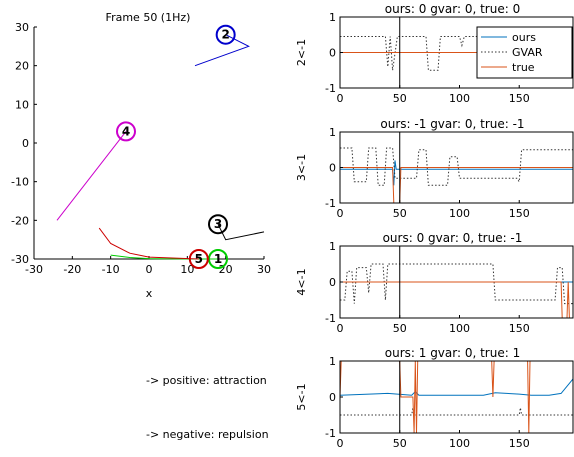 The width and height of the screenshot is (574, 457). I want to click on panel-2-x-tick-label: 0, so click(340, 213).